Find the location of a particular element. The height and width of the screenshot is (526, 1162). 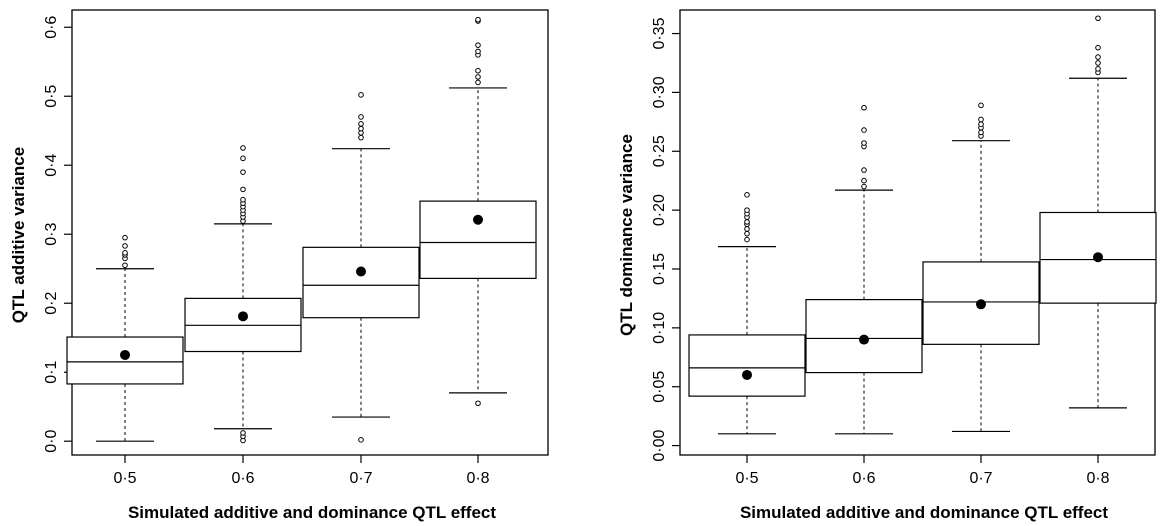

y-tick-label: 0·0 is located at coordinates (51, 441).